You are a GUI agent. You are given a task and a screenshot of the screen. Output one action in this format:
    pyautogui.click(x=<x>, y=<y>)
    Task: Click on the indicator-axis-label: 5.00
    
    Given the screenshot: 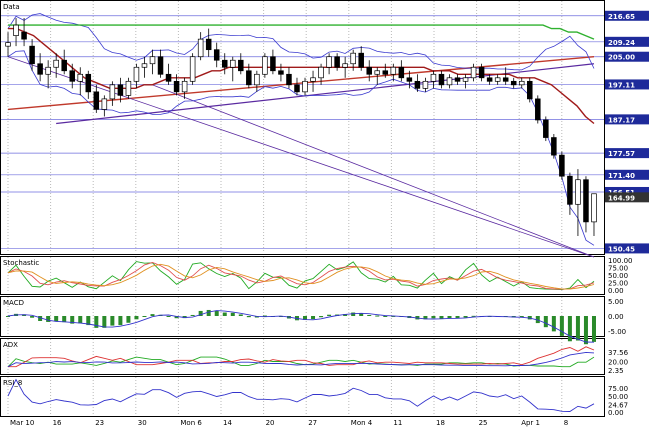 What is the action you would take?
    pyautogui.click(x=616, y=302)
    